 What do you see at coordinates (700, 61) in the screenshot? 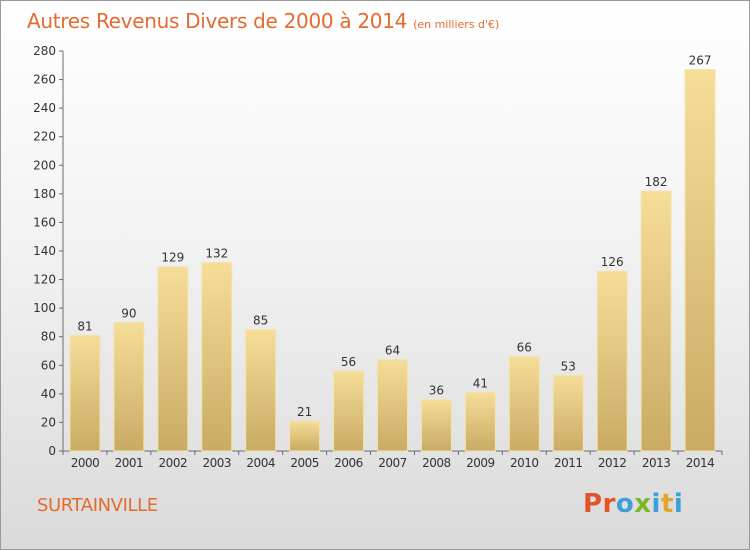
I see `data-label: 267` at bounding box center [700, 61].